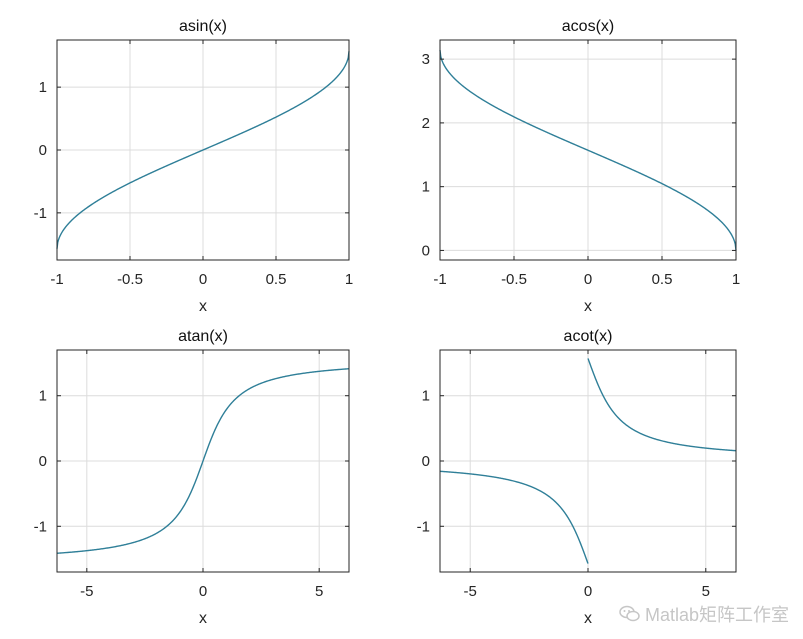 The width and height of the screenshot is (803, 639). I want to click on plot-title: atan(x), so click(203, 336).